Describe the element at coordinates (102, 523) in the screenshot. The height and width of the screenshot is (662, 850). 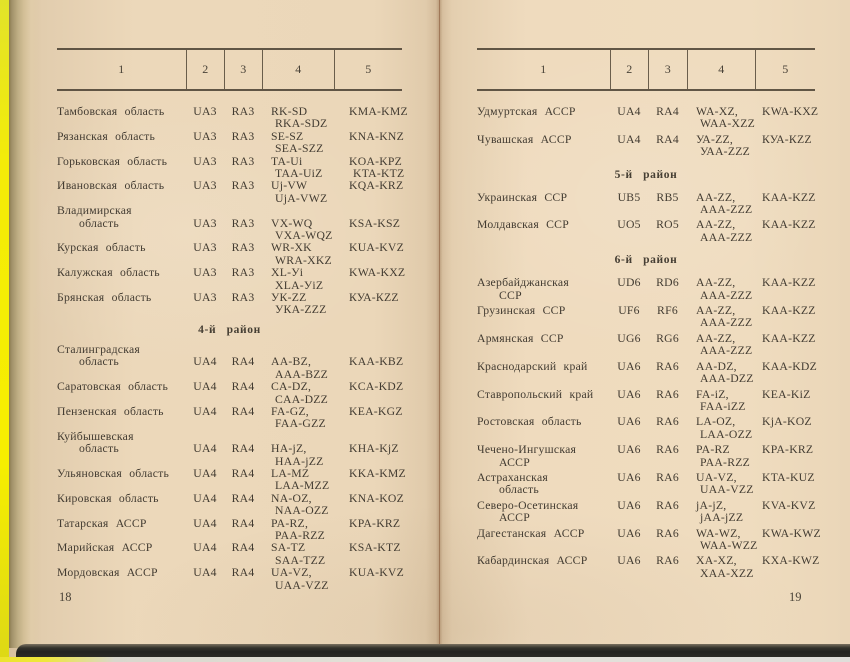
I see `region-name-line: Татарская АССР` at that location.